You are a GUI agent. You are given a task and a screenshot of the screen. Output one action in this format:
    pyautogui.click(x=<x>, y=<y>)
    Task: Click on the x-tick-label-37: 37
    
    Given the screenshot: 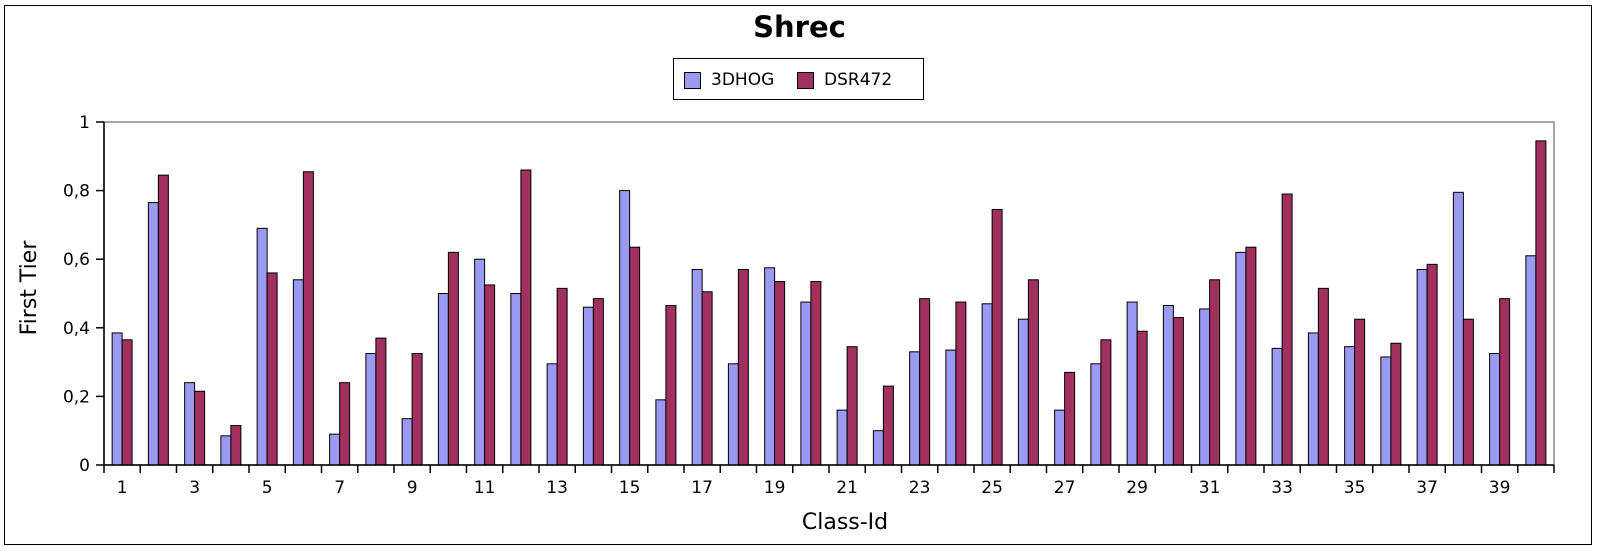 What is the action you would take?
    pyautogui.click(x=1427, y=488)
    